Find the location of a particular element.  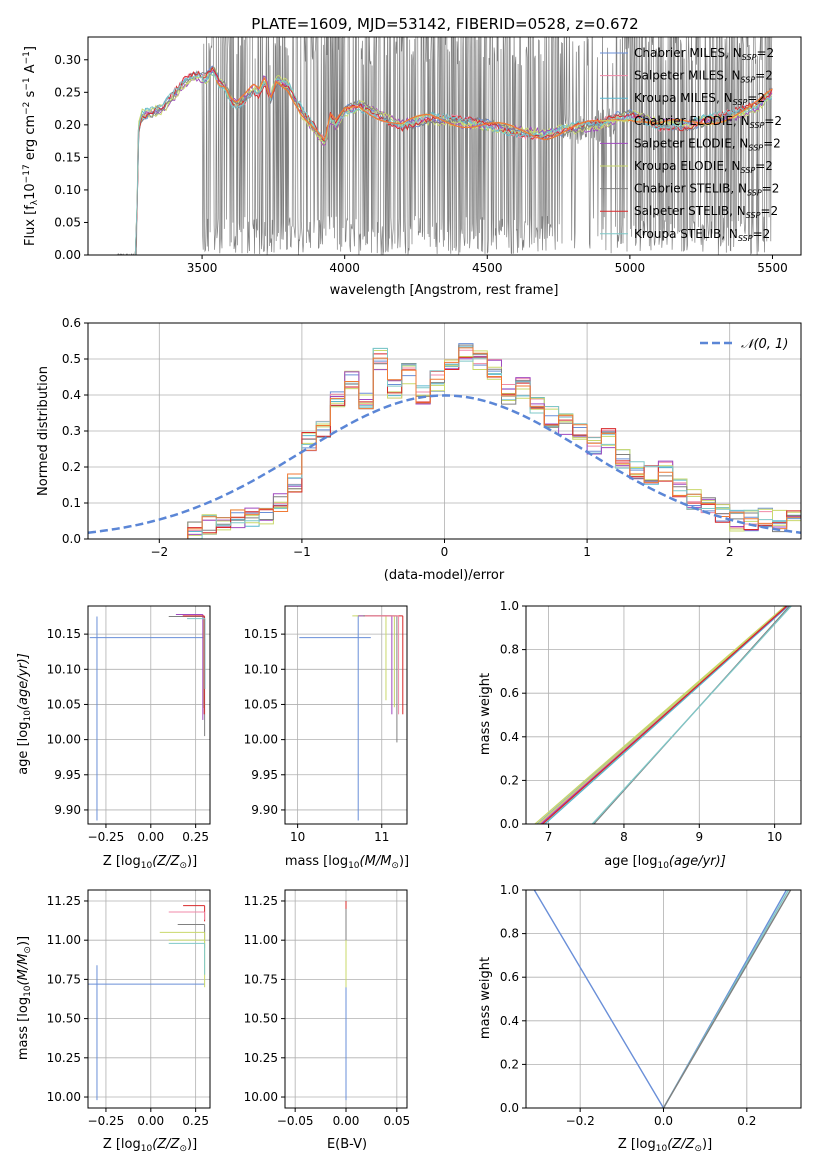

legend-label: Salpeter ELODIE, NSSP=2 is located at coordinates (707, 144).